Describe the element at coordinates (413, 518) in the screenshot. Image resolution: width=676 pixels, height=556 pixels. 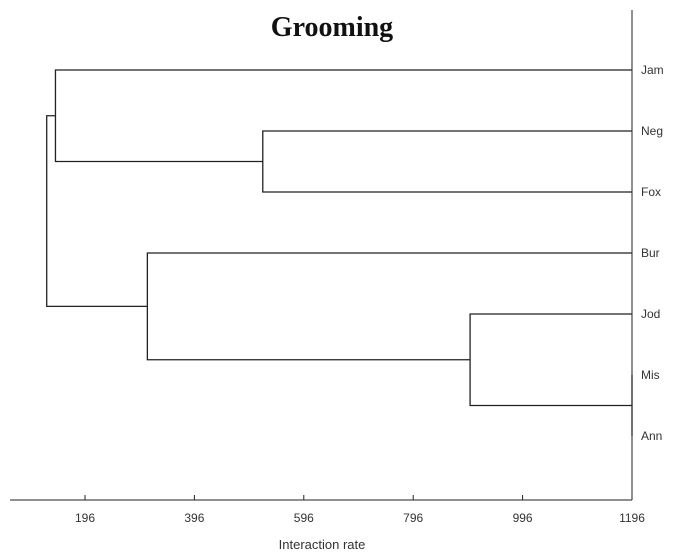
I see `x-tick-label: 796` at that location.